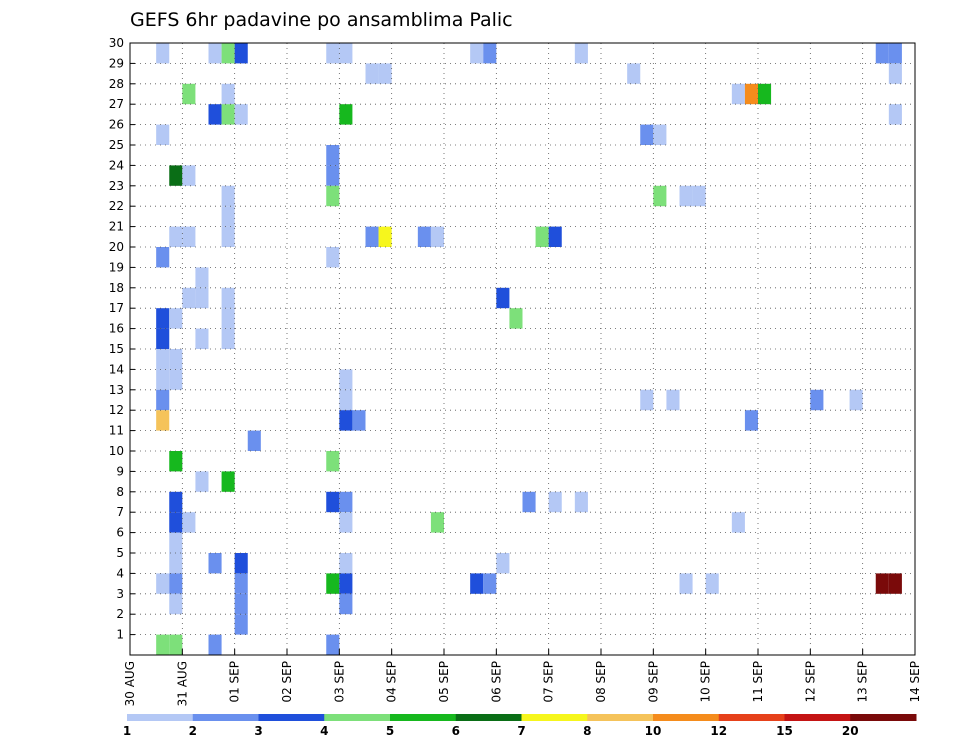 The height and width of the screenshot is (742, 960). Describe the element at coordinates (863, 682) in the screenshot. I see `x-tick-label: 13 SEP` at that location.